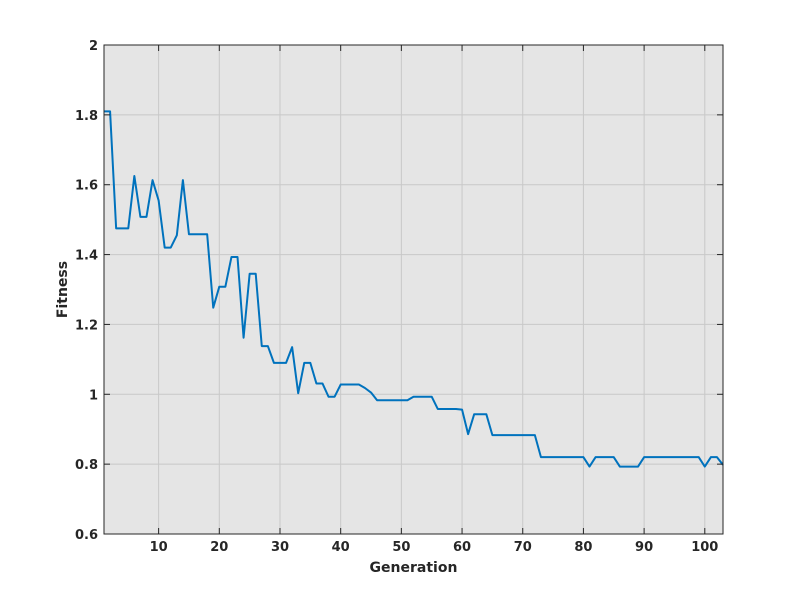  I want to click on y-tick-label: 1.2, so click(86, 325).